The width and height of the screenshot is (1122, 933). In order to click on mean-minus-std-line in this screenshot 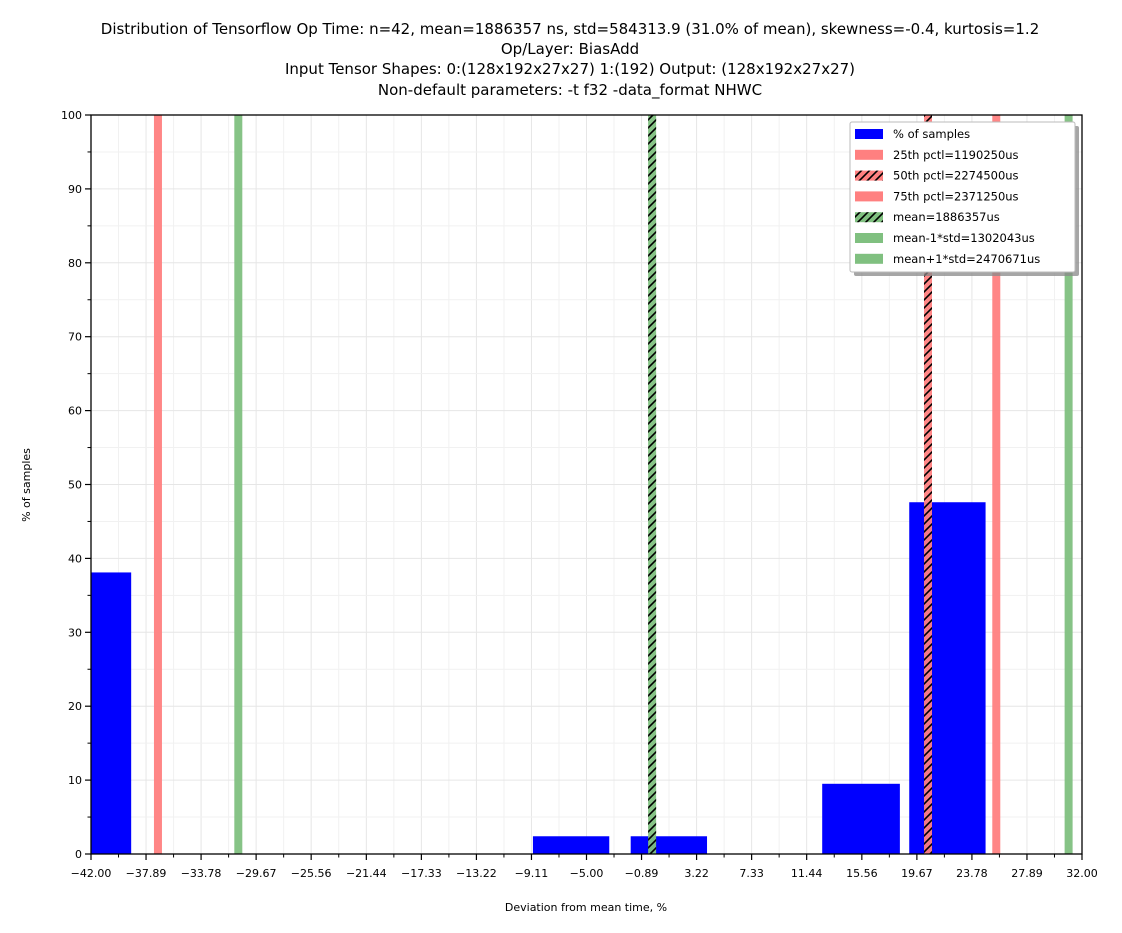, I will do `click(238, 484)`.